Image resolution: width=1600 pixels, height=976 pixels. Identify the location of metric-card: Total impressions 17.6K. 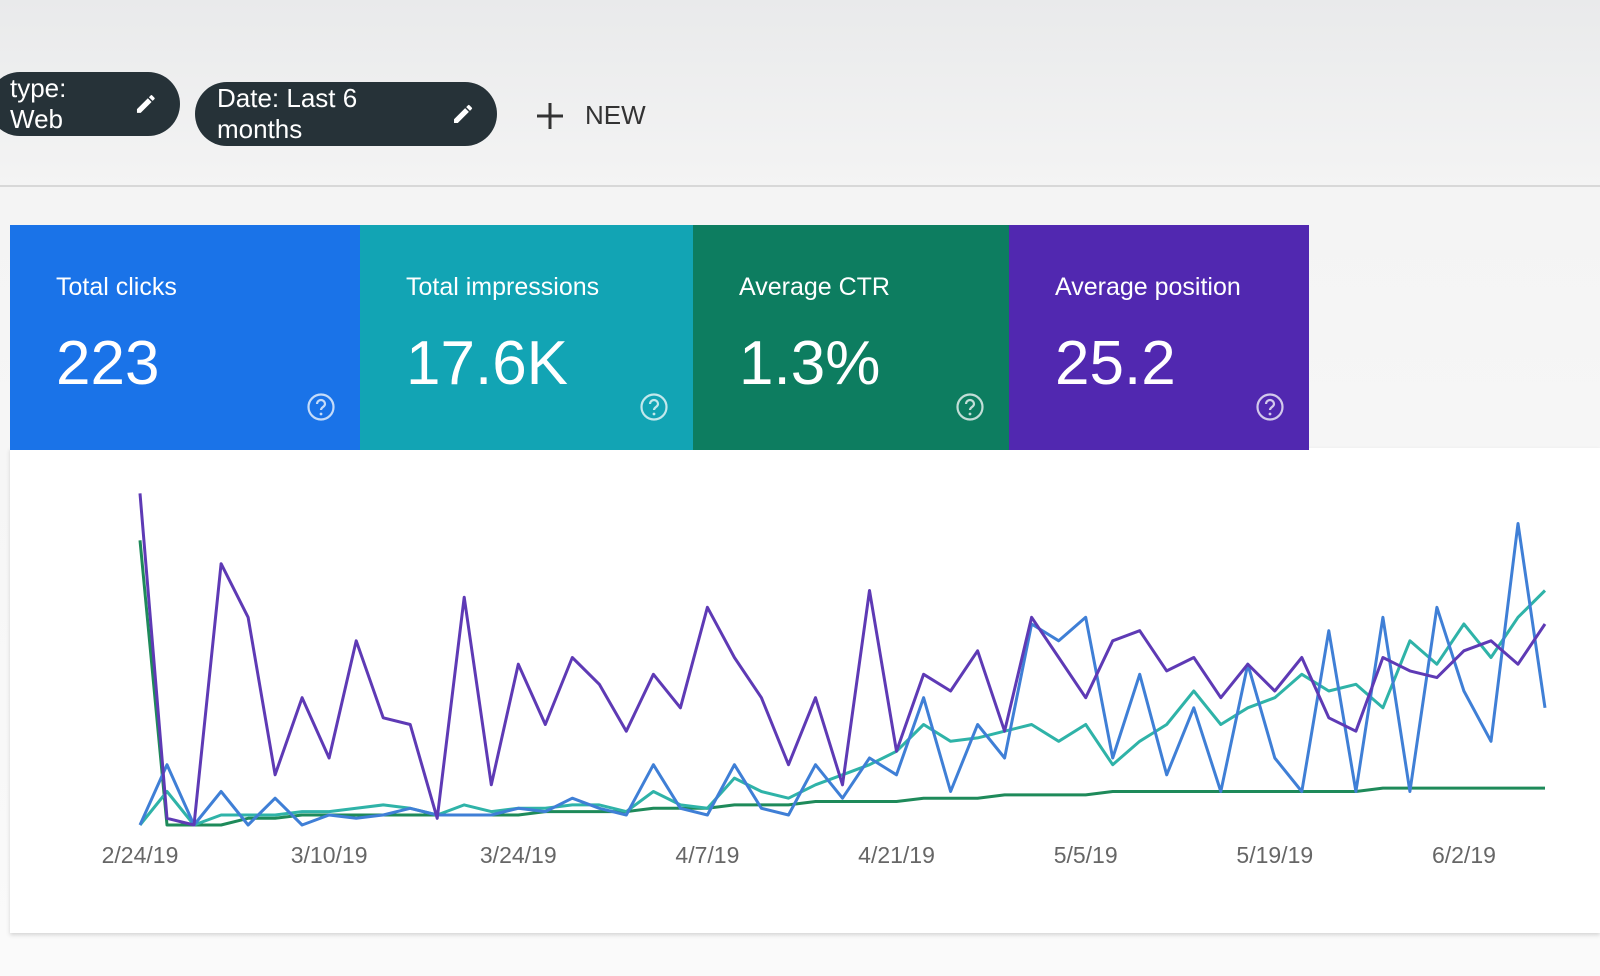
(526, 337).